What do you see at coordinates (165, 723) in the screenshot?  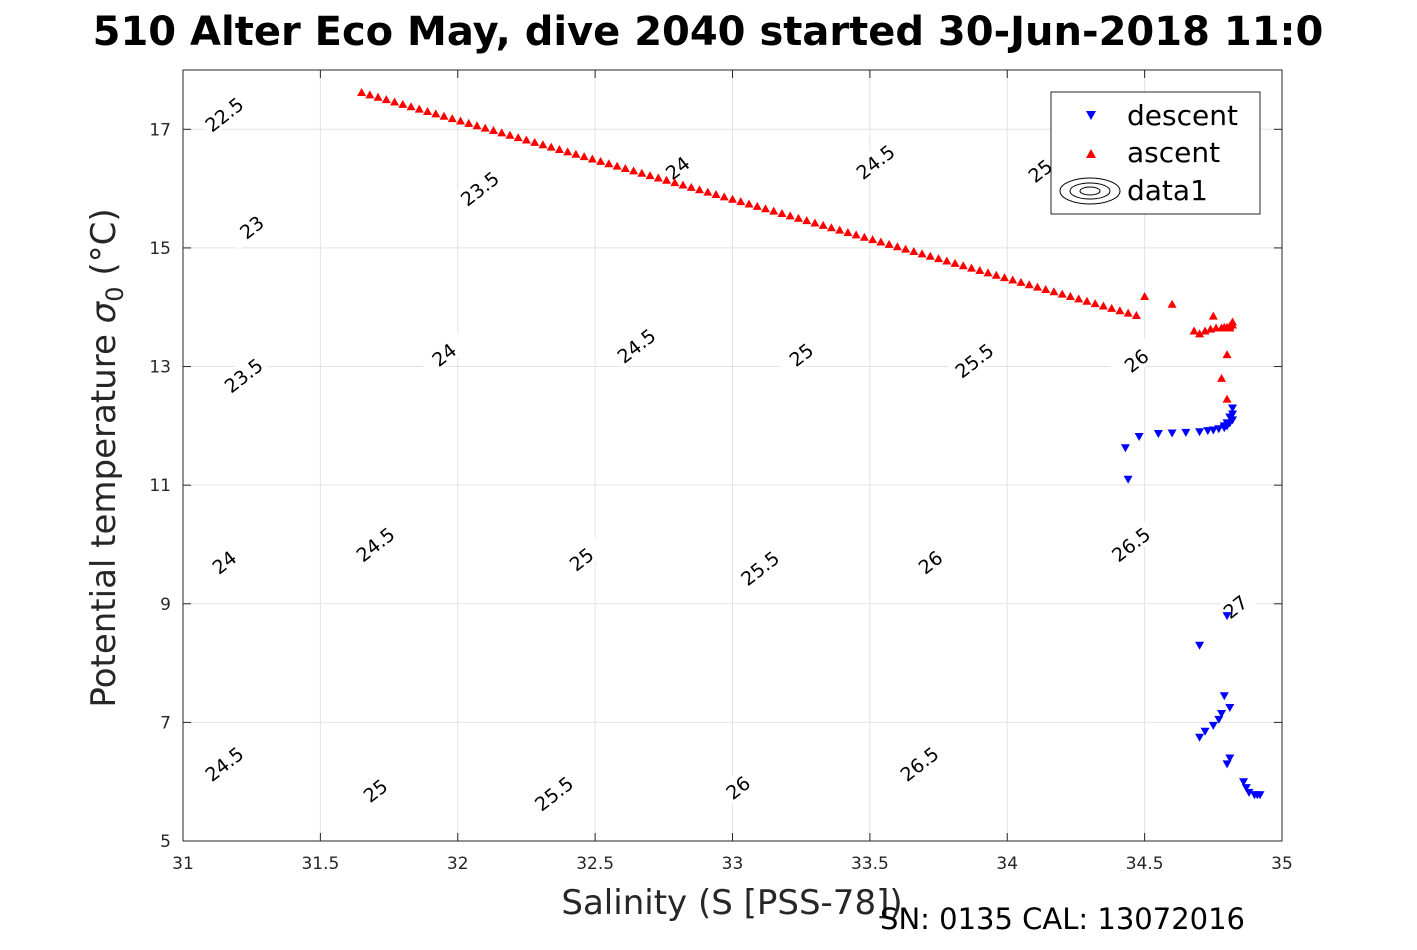 I see `y-tick-label: 7` at bounding box center [165, 723].